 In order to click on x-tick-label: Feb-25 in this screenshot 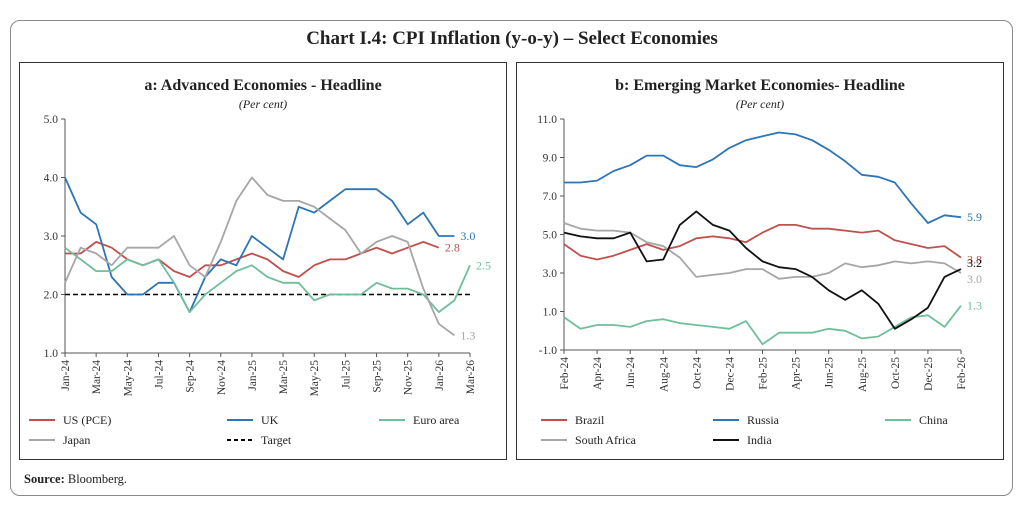, I will do `click(764, 373)`.